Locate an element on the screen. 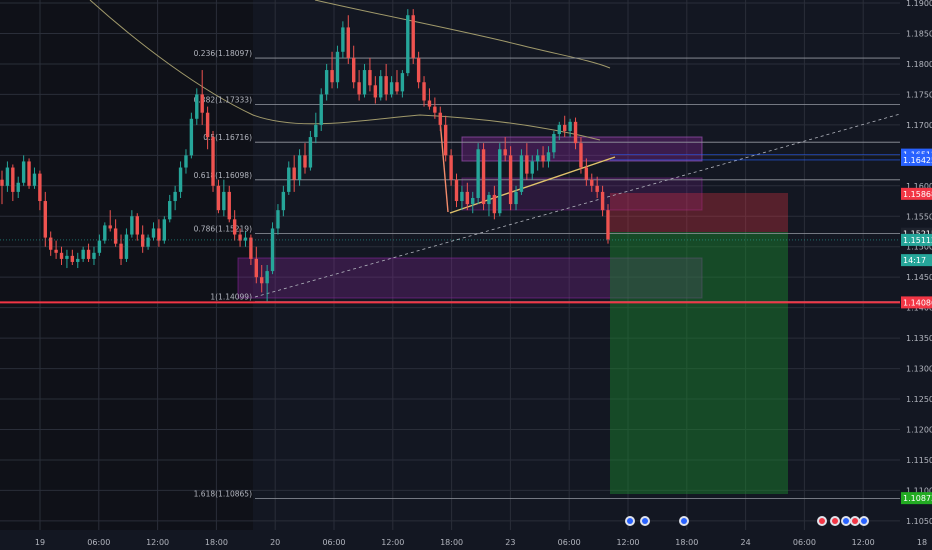 Image resolution: width=932 pixels, height=550 pixels. price-tag-label: 1.15112 is located at coordinates (917, 240).